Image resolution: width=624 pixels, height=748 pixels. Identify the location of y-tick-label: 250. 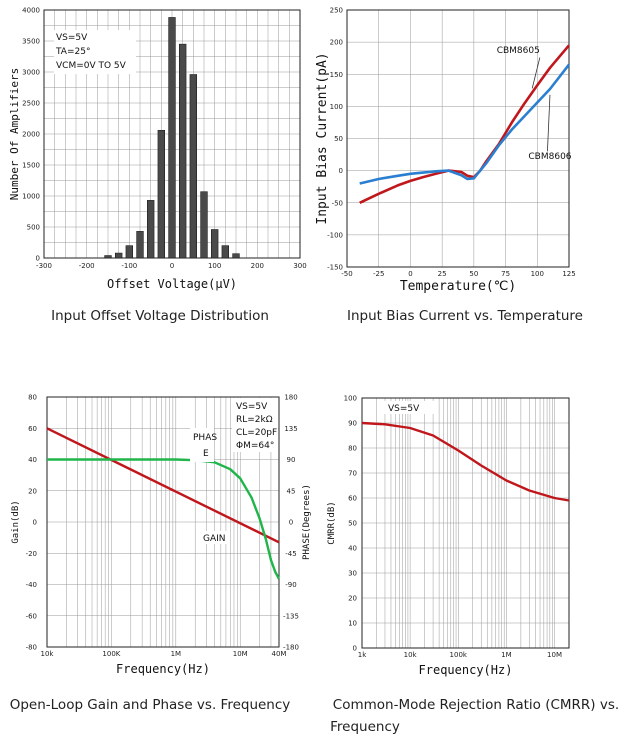
(336, 11).